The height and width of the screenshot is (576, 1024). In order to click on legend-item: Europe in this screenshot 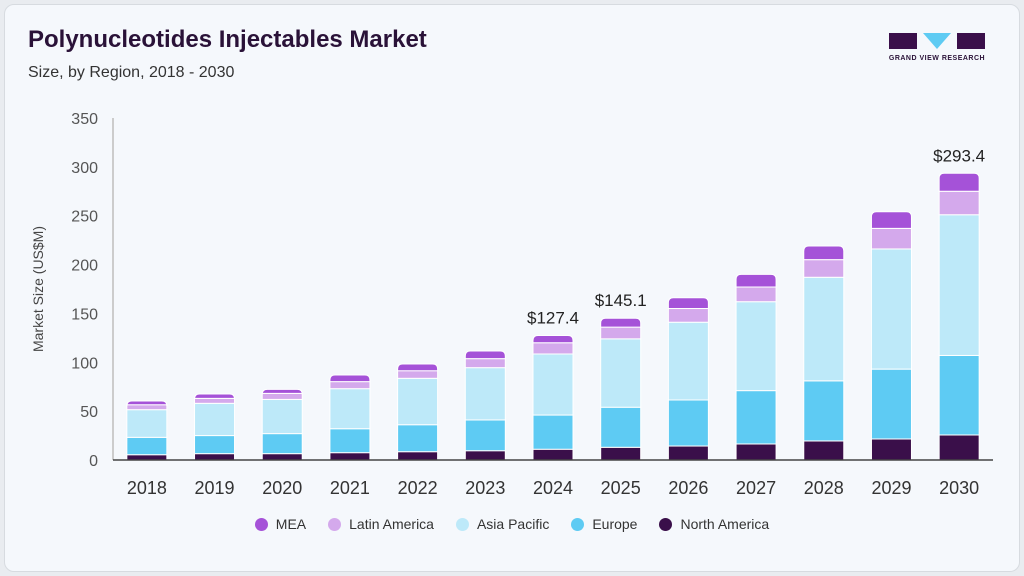, I will do `click(604, 524)`.